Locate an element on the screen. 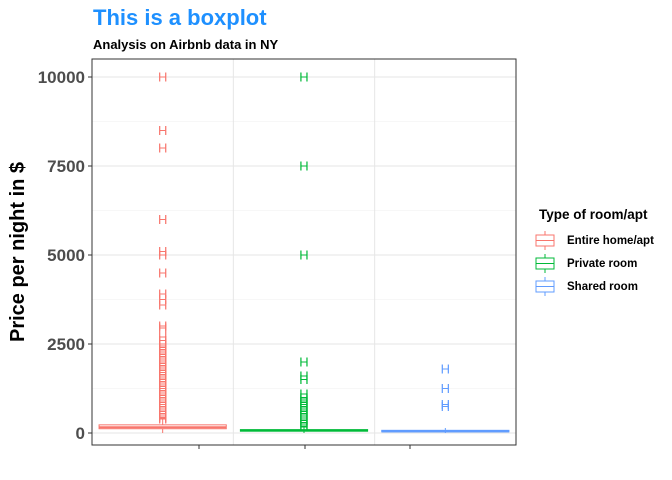 The image size is (672, 480). chart-title: This is a boxplot is located at coordinates (180, 17).